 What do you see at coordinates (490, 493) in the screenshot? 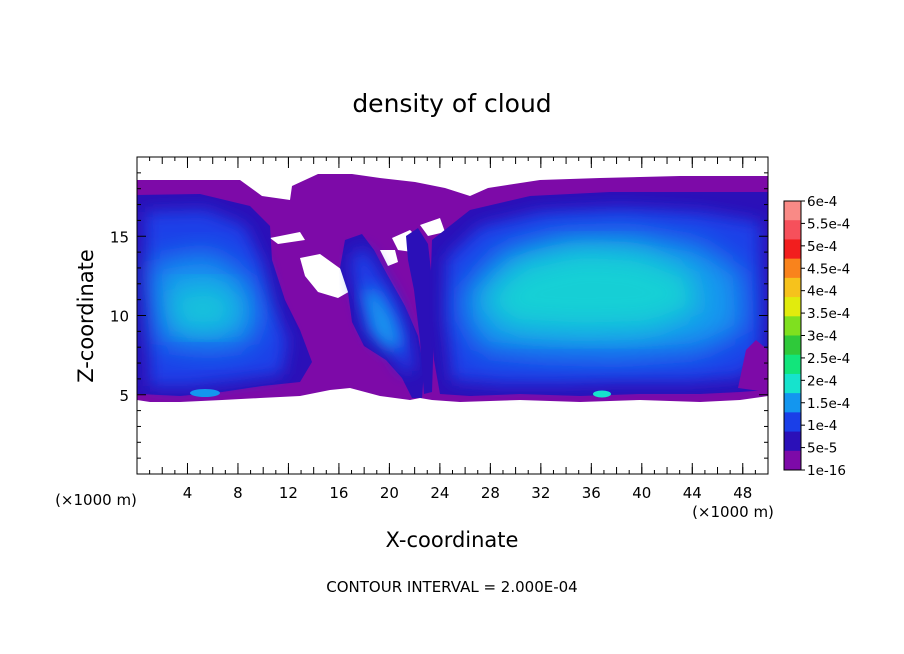
I see `x-tick-label: 28` at bounding box center [490, 493].